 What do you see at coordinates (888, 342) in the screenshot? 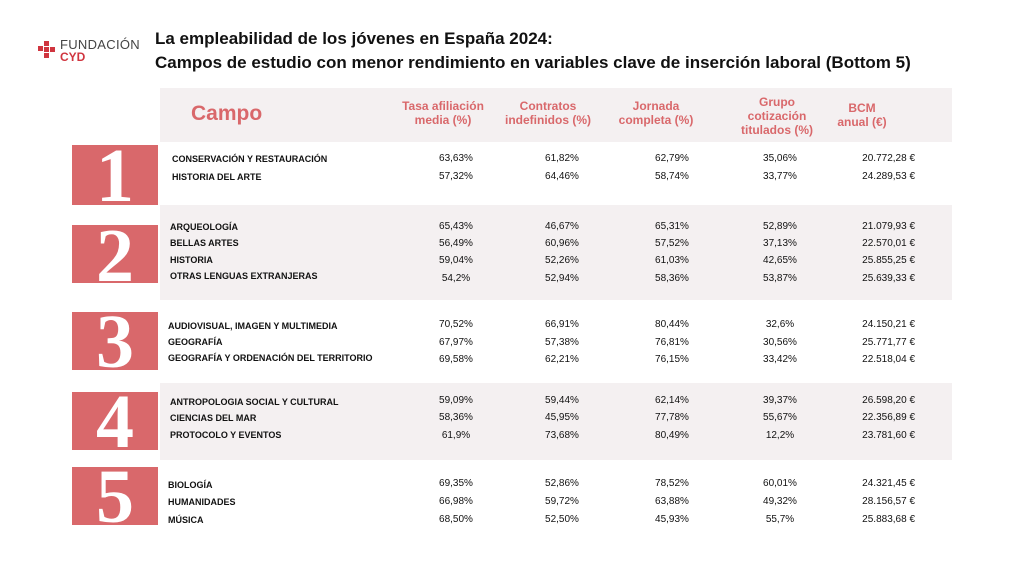
I see `cell-bcm-anual: 25.771,77 €` at bounding box center [888, 342].